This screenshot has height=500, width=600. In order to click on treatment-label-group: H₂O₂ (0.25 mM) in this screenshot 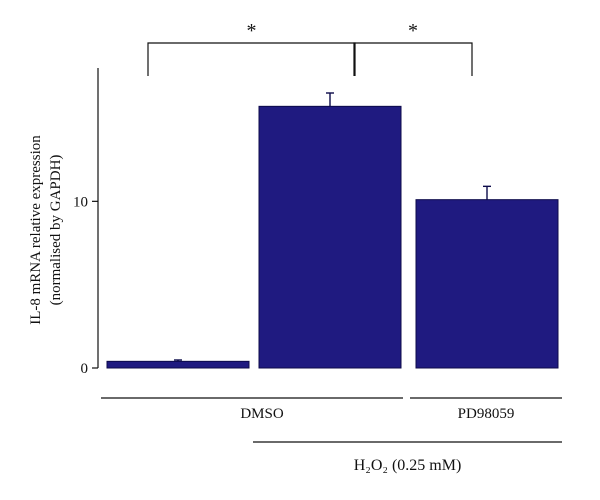, I will do `click(407, 457)`.